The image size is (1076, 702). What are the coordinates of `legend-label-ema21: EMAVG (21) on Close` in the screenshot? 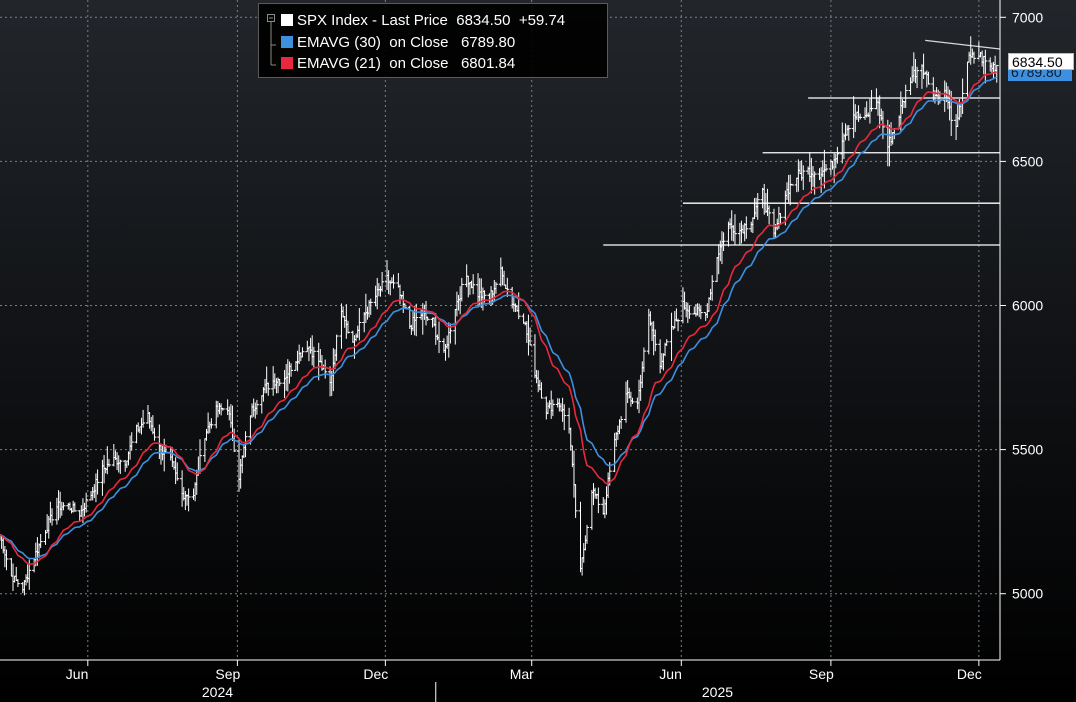 It's located at (373, 63).